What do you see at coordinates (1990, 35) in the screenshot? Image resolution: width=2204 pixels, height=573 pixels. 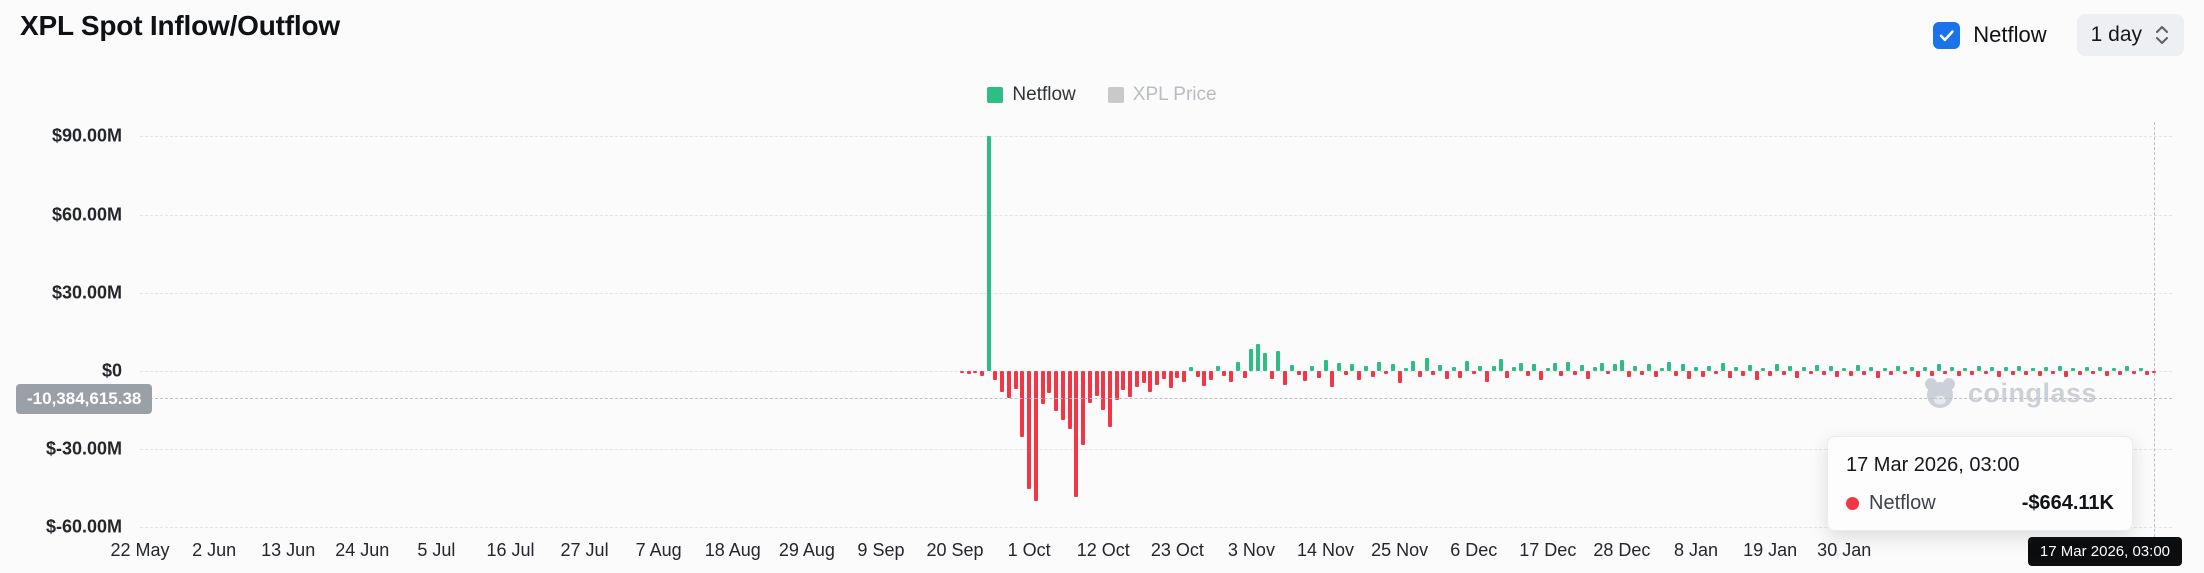 I see `netflow-toggle: Netflow` at bounding box center [1990, 35].